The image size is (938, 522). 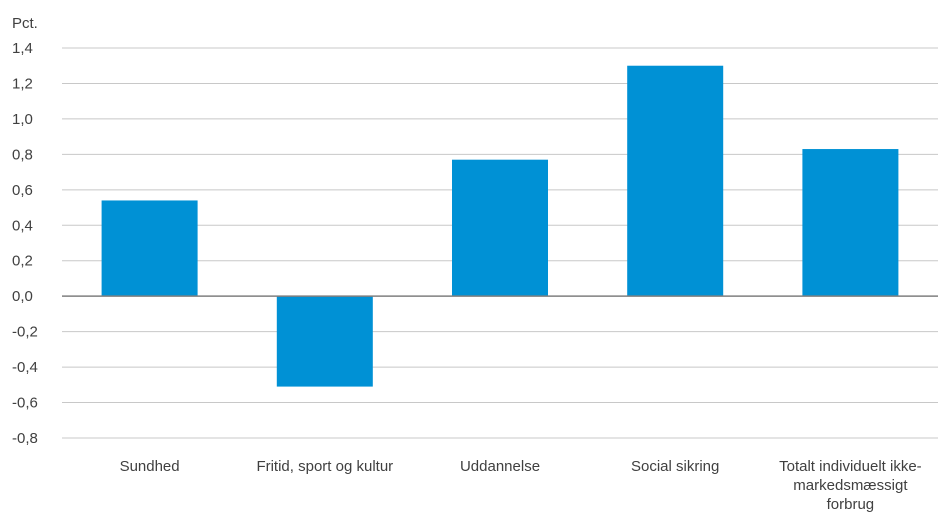 What do you see at coordinates (324, 466) in the screenshot?
I see `x-tick-label: Fritid, sport og kultur` at bounding box center [324, 466].